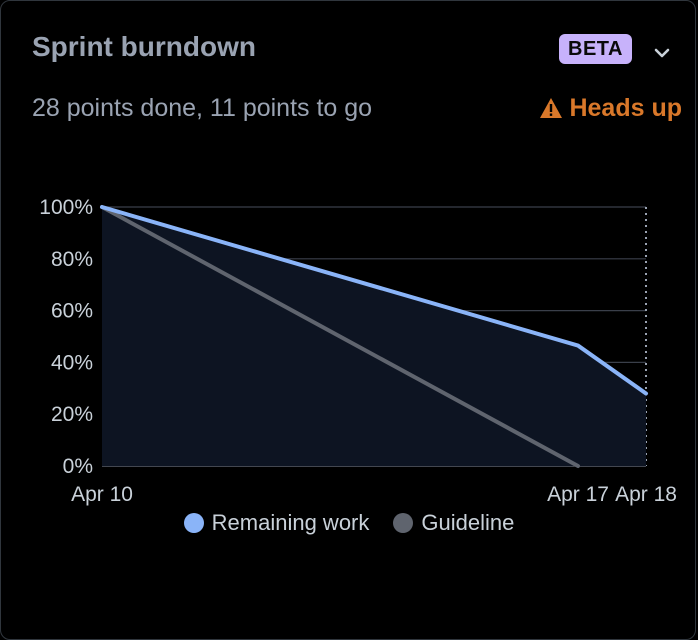 Image resolution: width=698 pixels, height=640 pixels. Describe the element at coordinates (578, 494) in the screenshot. I see `x-tick-label: Apr 17` at that location.